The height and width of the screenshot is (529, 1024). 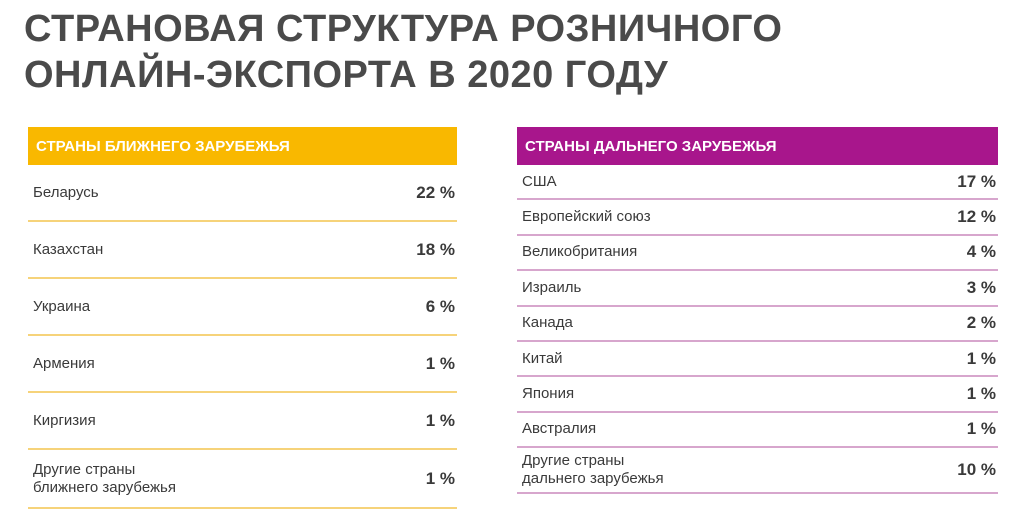 What do you see at coordinates (757, 431) in the screenshot?
I see `table-row: Австралия 1 %` at bounding box center [757, 431].